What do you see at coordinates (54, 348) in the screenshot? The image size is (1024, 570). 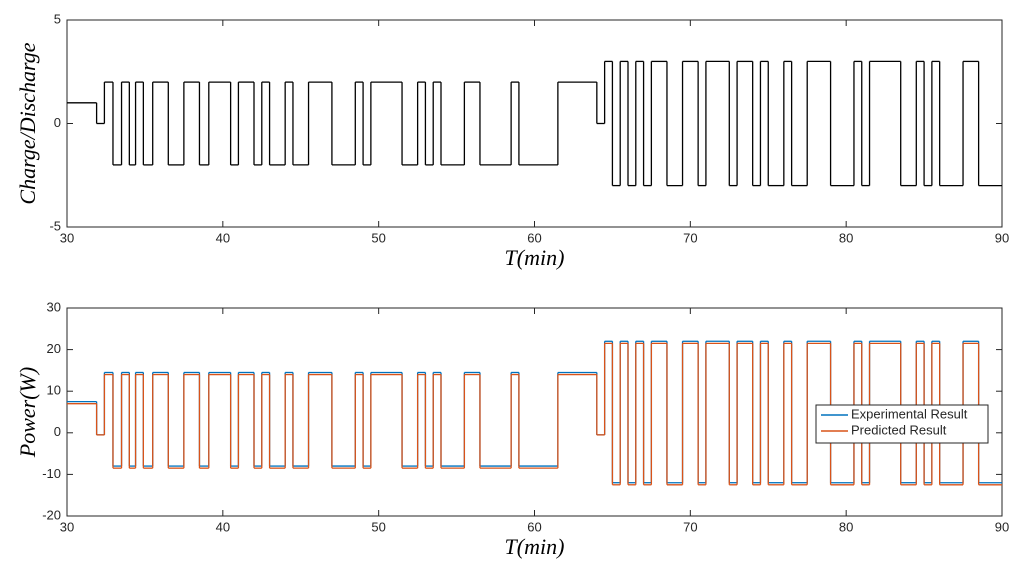 I see `y-tick-label: 20` at bounding box center [54, 348].